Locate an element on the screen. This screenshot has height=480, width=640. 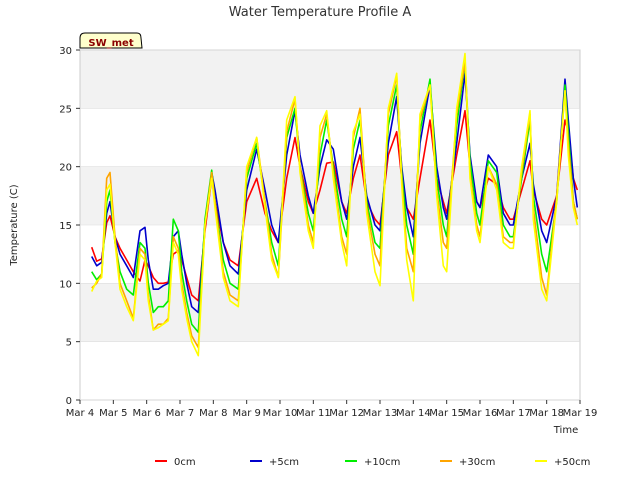
x-tick-label: Mar 5 is located at coordinates (113, 413).